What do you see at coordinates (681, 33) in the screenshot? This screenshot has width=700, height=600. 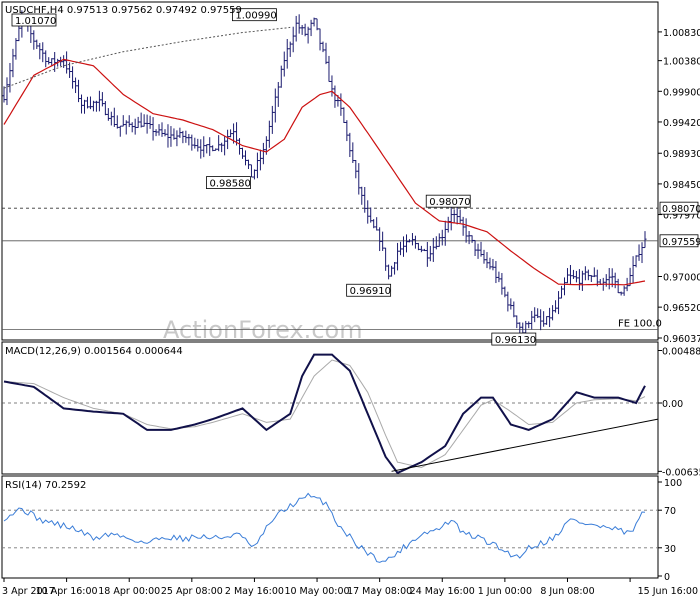 I see `price-tick-0: 1.00830` at bounding box center [681, 33].